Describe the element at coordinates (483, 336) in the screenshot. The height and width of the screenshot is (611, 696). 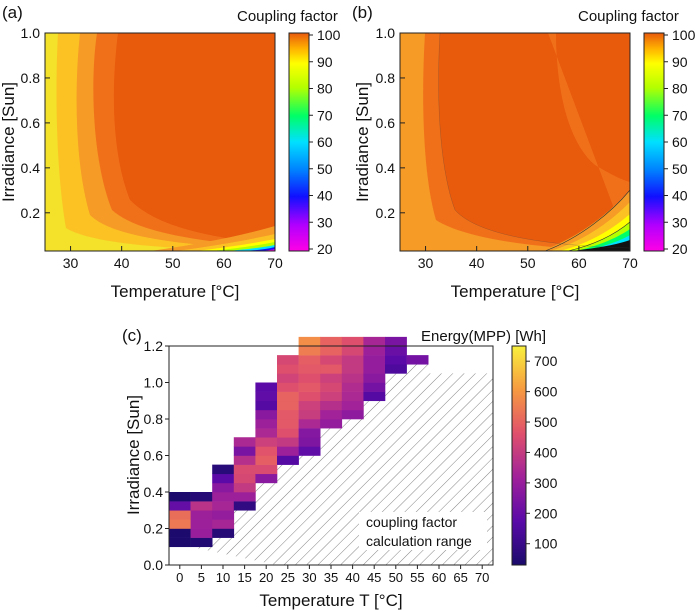
I see `colorbar-title: Energy(MPP) [Wh]` at that location.